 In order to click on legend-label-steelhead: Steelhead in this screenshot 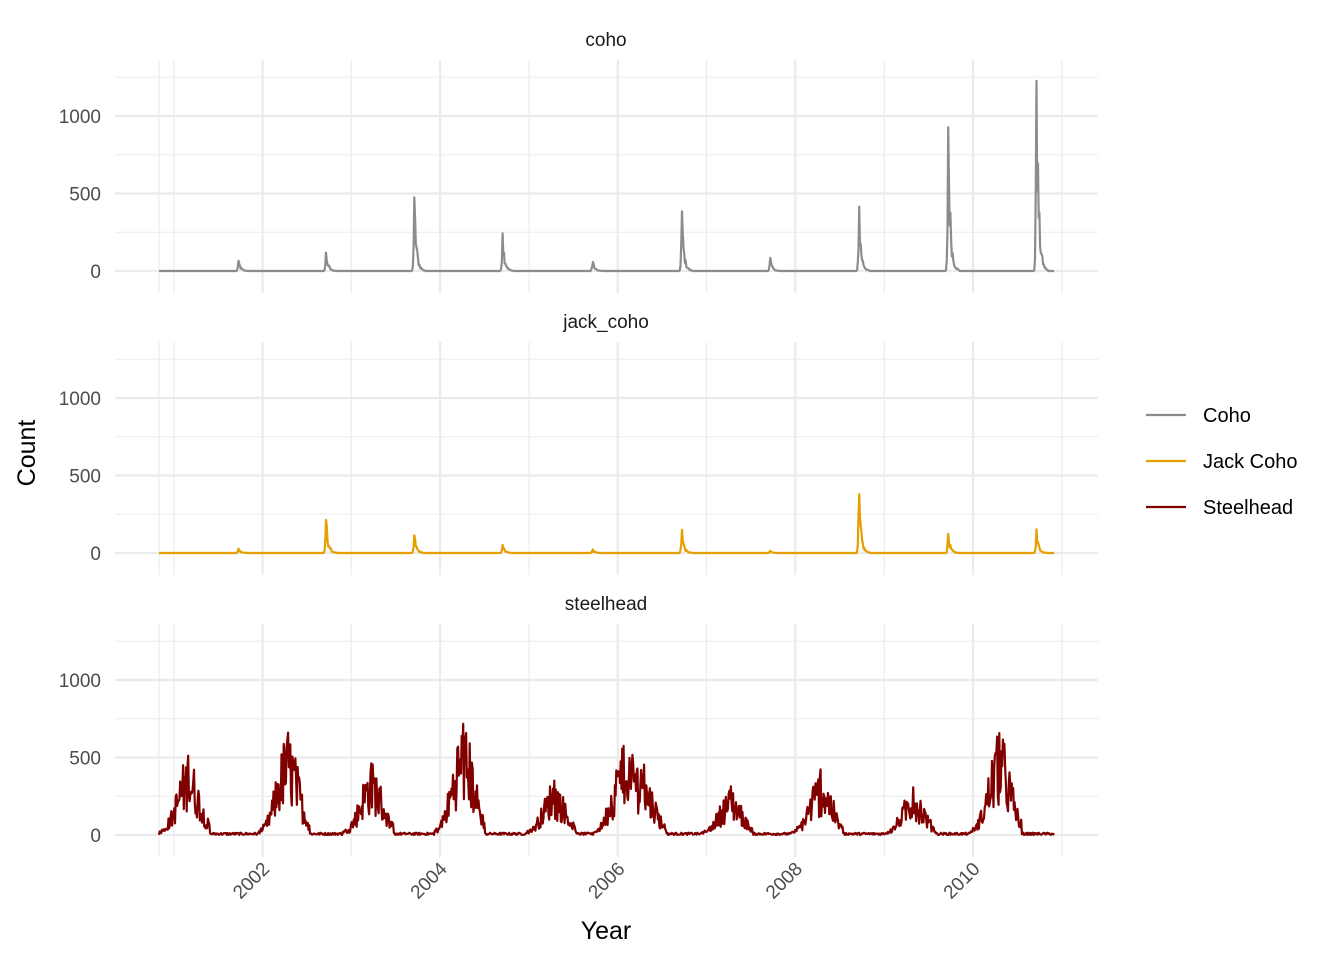, I will do `click(1248, 508)`.